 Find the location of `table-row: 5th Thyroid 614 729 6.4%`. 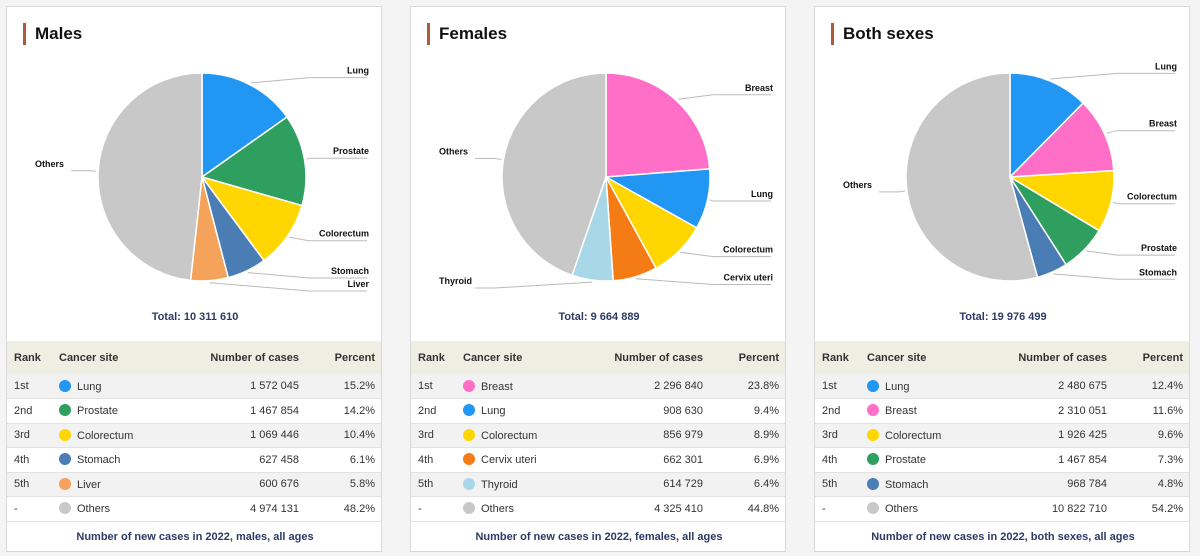

table-row: 5th Thyroid 614 729 6.4% is located at coordinates (598, 484).